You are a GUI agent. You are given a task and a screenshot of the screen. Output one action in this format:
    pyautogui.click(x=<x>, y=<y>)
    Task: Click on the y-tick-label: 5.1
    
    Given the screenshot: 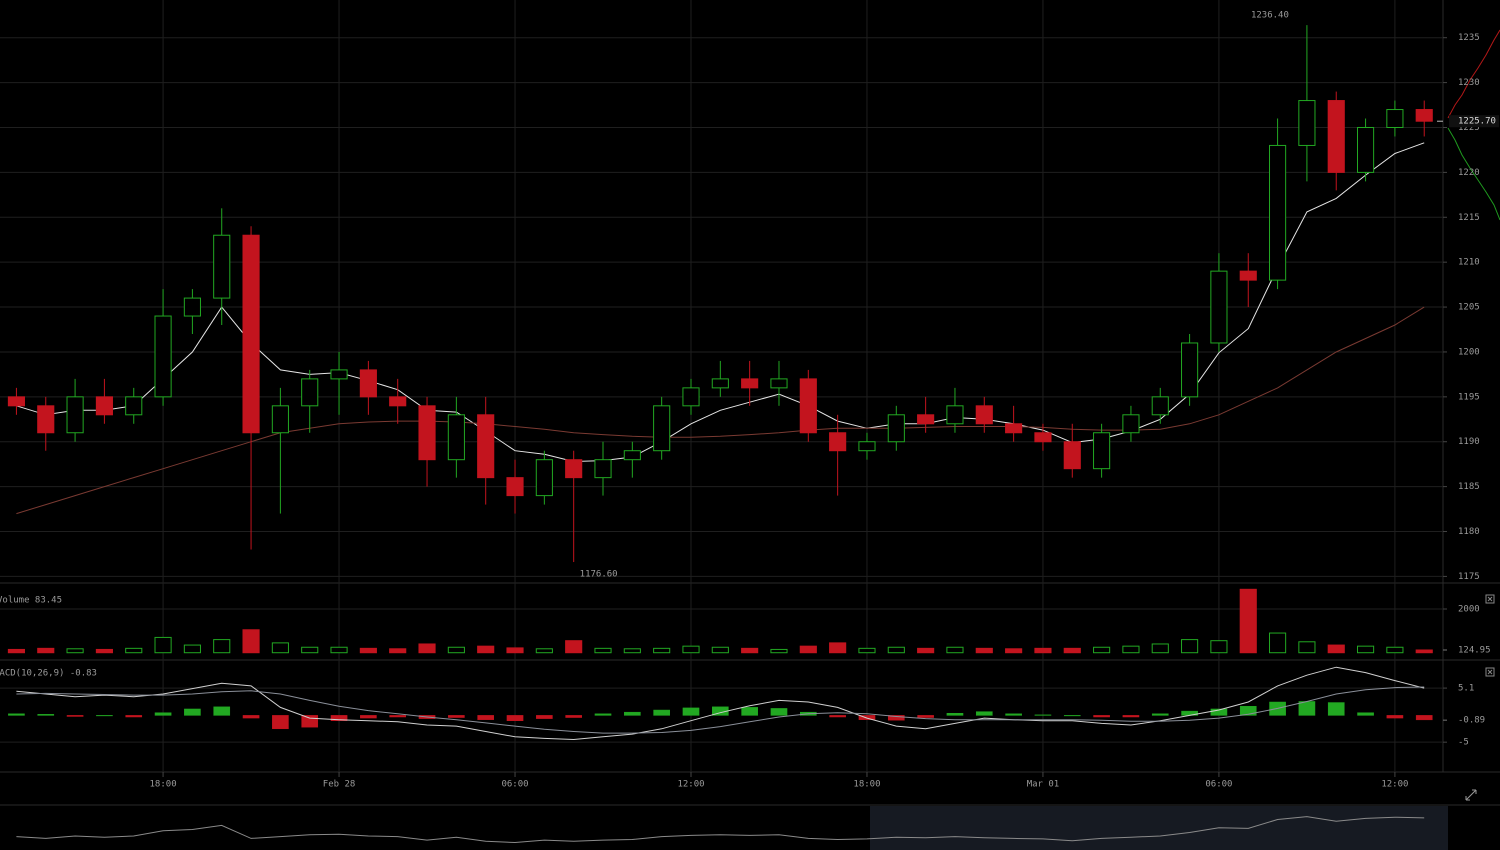 What is the action you would take?
    pyautogui.click(x=1466, y=689)
    